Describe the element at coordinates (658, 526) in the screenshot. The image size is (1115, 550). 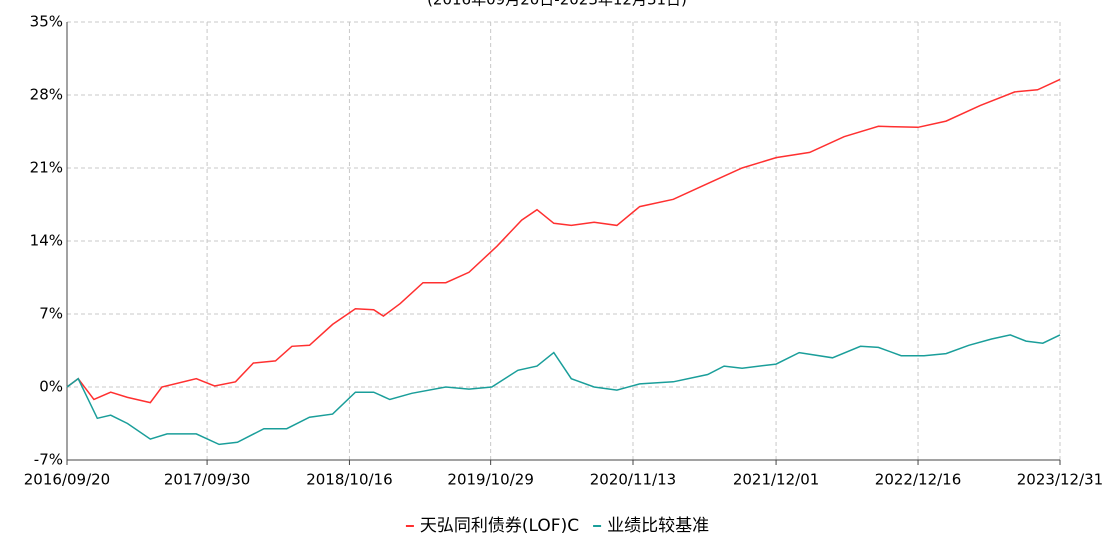
I see `legend-label: 业绩比较基准` at that location.